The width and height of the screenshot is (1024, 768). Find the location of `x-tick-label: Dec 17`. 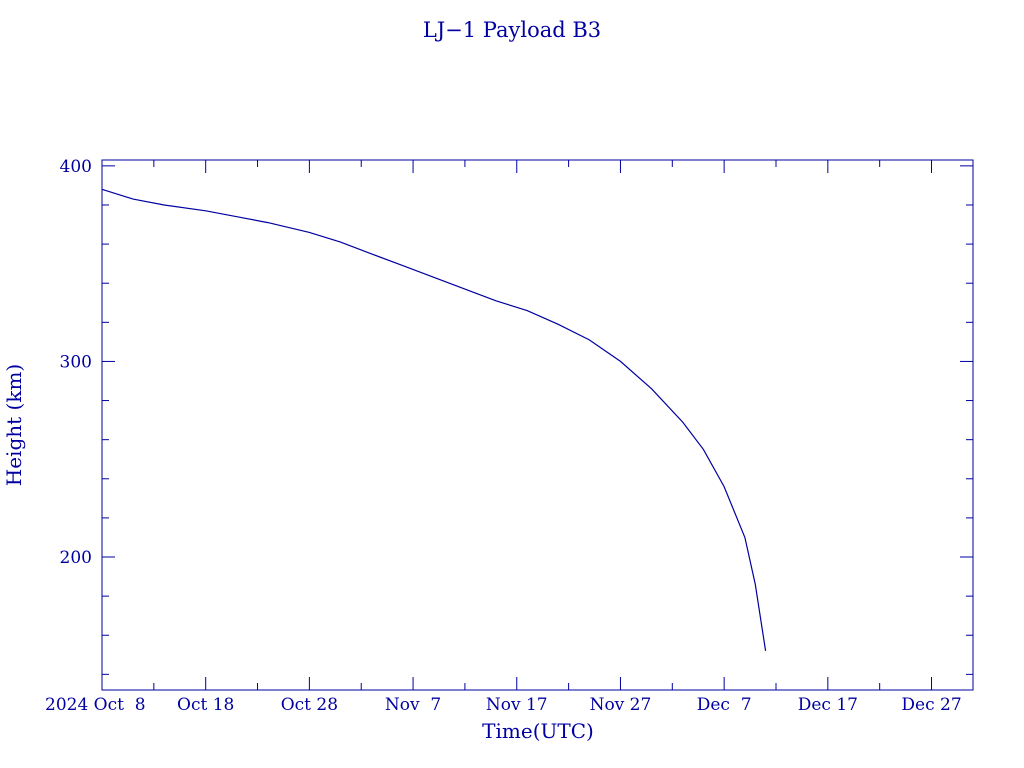

x-tick-label: Dec 17 is located at coordinates (828, 705).